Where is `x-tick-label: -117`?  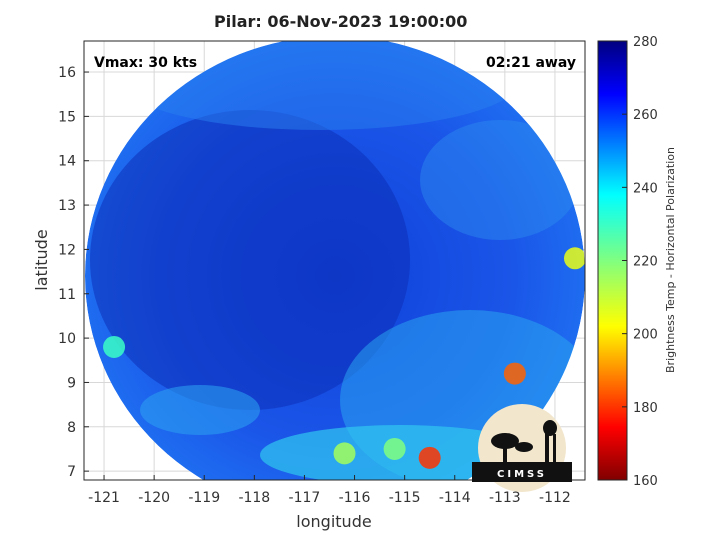 x-tick-label: -117 is located at coordinates (305, 498).